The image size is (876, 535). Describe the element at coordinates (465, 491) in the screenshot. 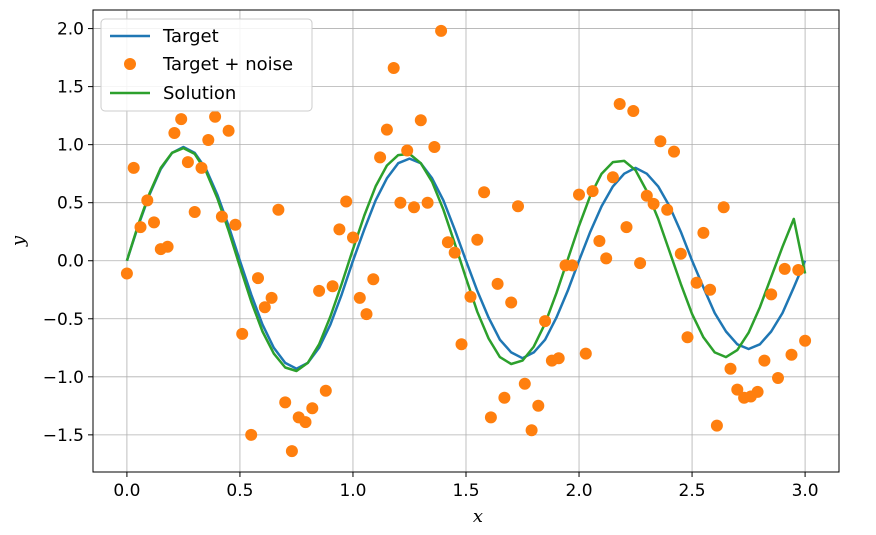

I see `x-tick-label: 1.5` at that location.